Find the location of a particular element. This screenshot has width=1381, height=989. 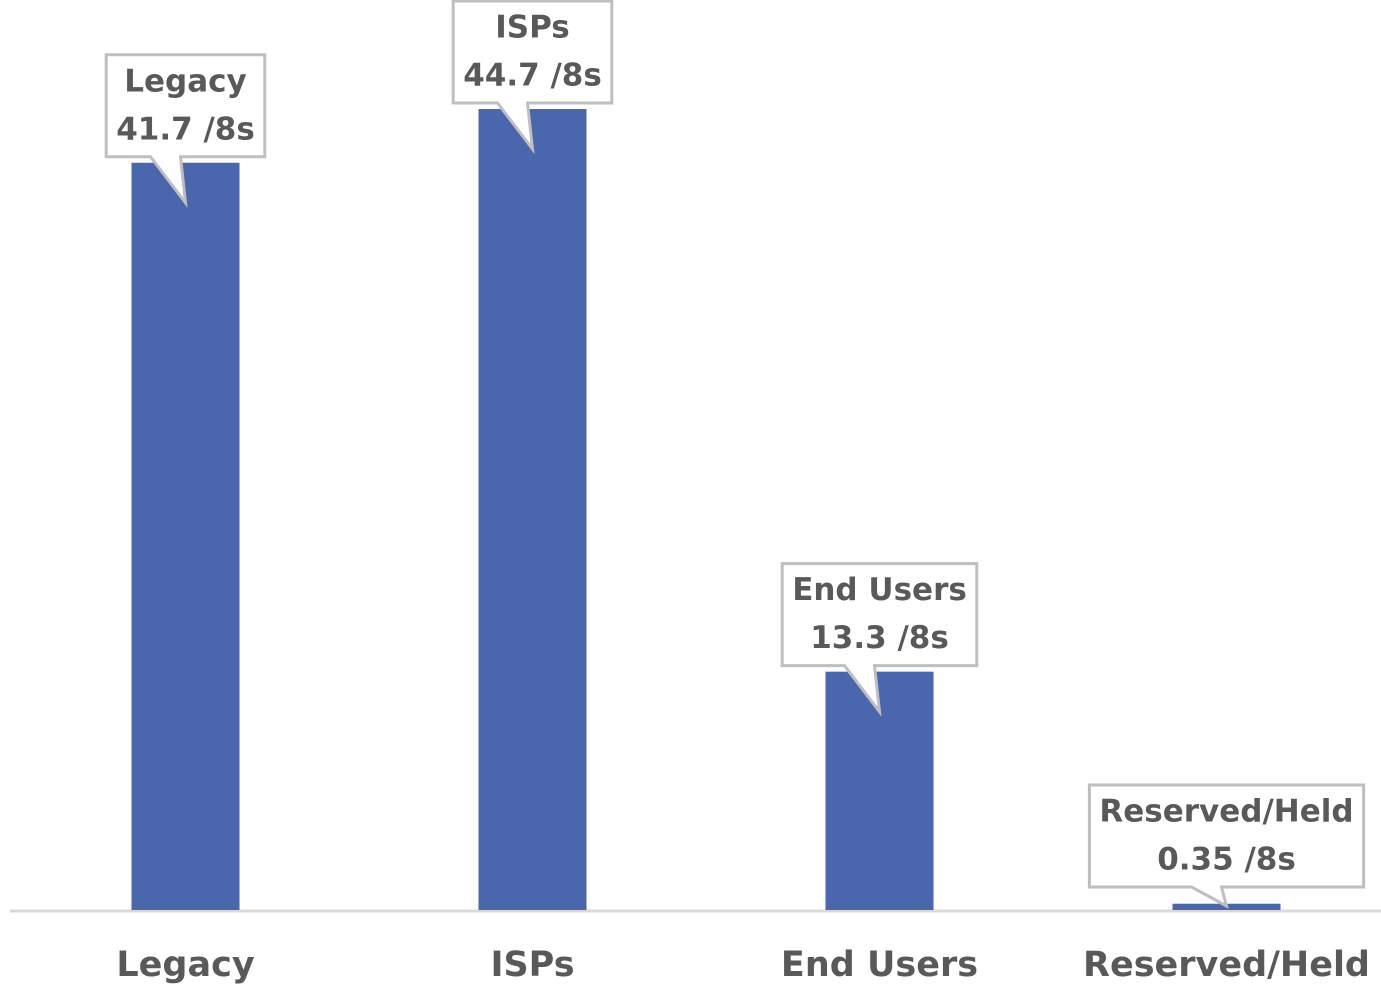

x-tick-label: End Users is located at coordinates (879, 965).